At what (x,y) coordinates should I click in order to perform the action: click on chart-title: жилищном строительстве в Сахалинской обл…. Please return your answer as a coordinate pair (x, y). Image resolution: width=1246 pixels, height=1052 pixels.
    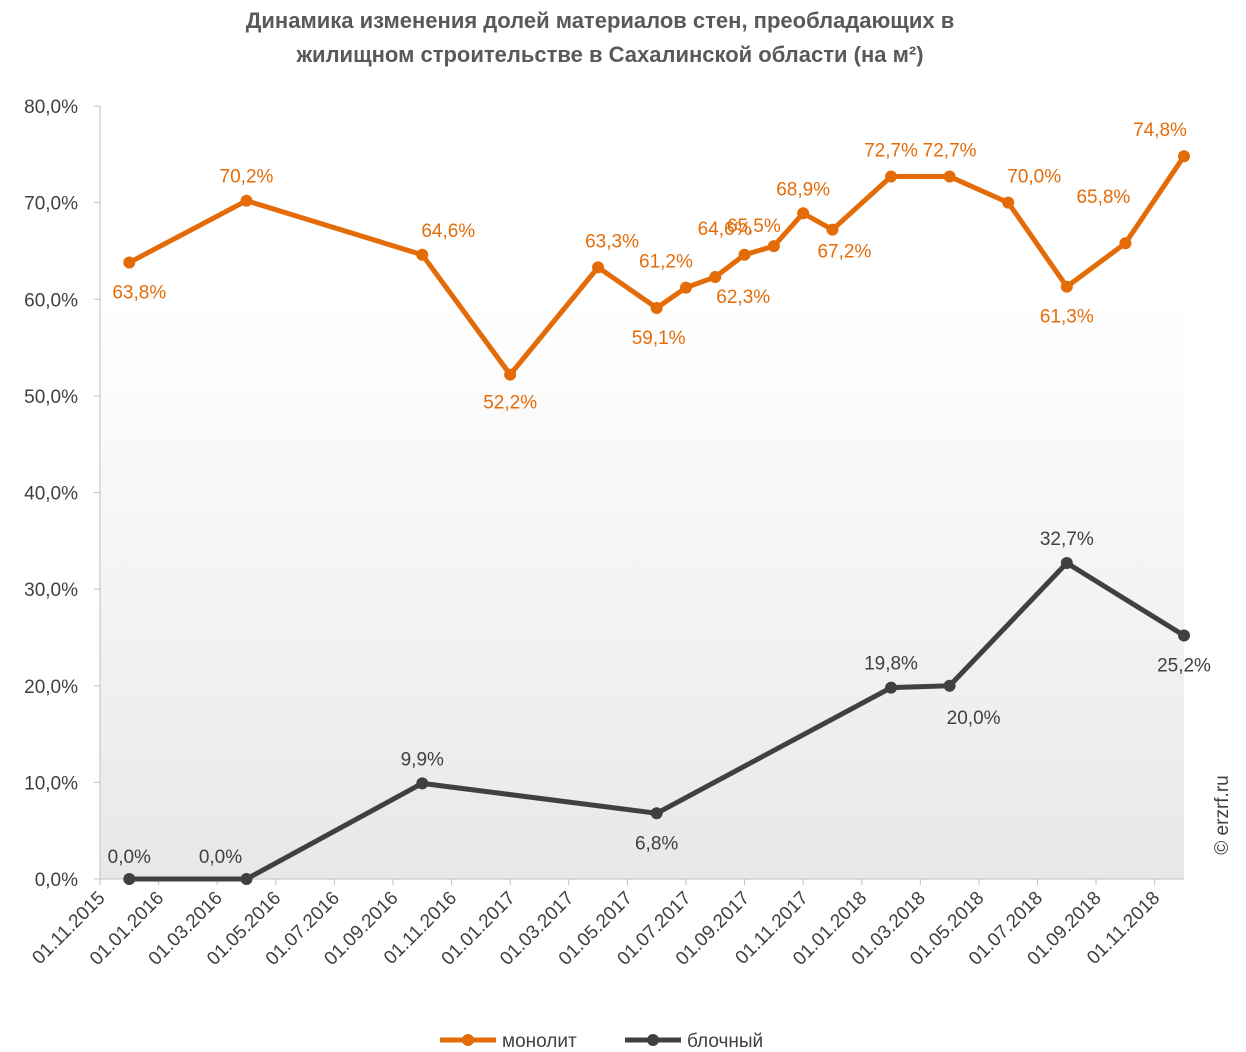
    Looking at the image, I should click on (609, 54).